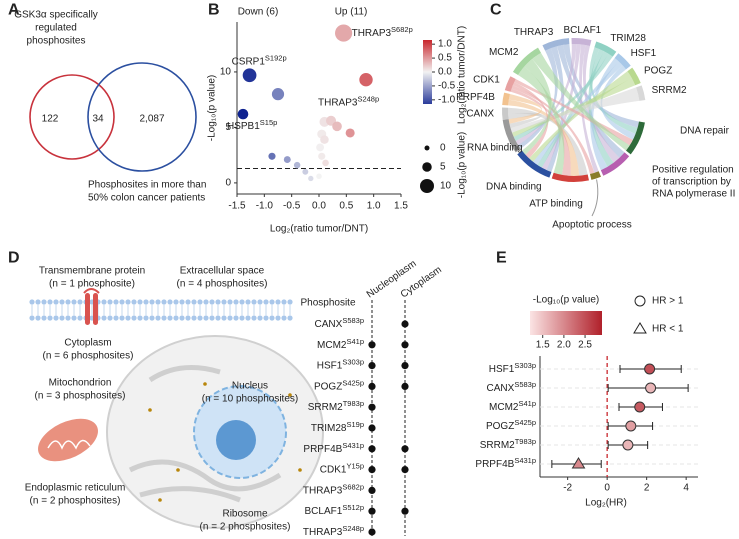  I want to click on row-label: SRRM2T983p, so click(336, 406).